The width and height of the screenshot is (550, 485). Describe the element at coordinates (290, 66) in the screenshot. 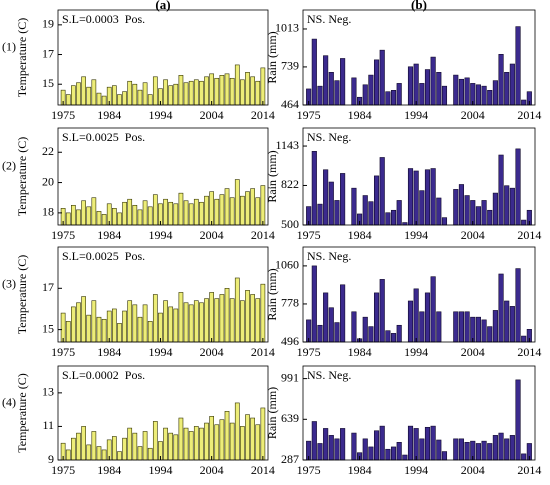

I see `y-tick-label: 739` at that location.